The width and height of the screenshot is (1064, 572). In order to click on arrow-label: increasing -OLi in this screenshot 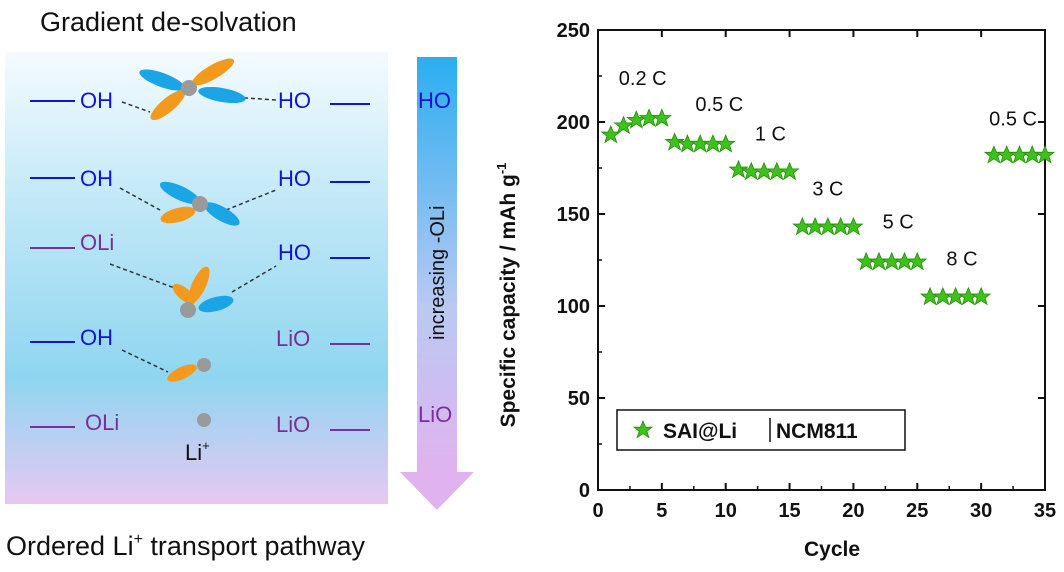, I will do `click(438, 272)`.